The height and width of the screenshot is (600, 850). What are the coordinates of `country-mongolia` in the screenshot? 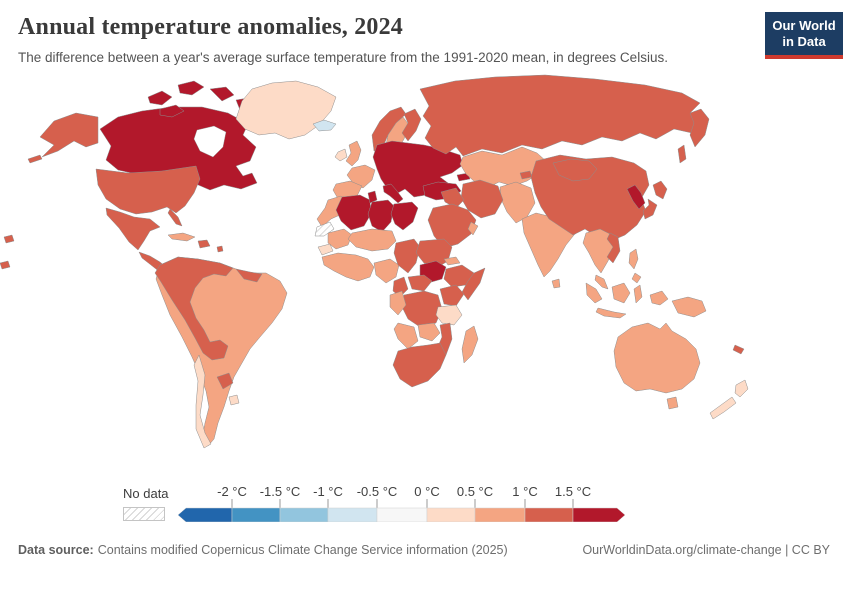 It's located at (575, 170).